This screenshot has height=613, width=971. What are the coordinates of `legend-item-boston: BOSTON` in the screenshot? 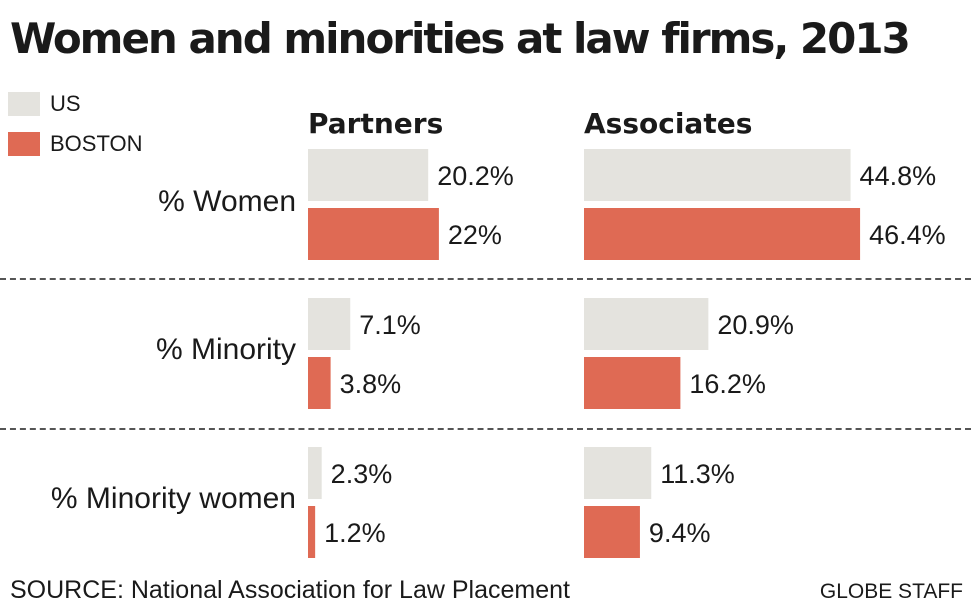 It's located at (75, 144).